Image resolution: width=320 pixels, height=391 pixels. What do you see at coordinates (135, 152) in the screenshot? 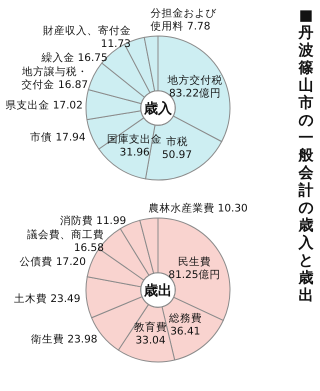
I see `data-label: 31.96` at bounding box center [135, 152].